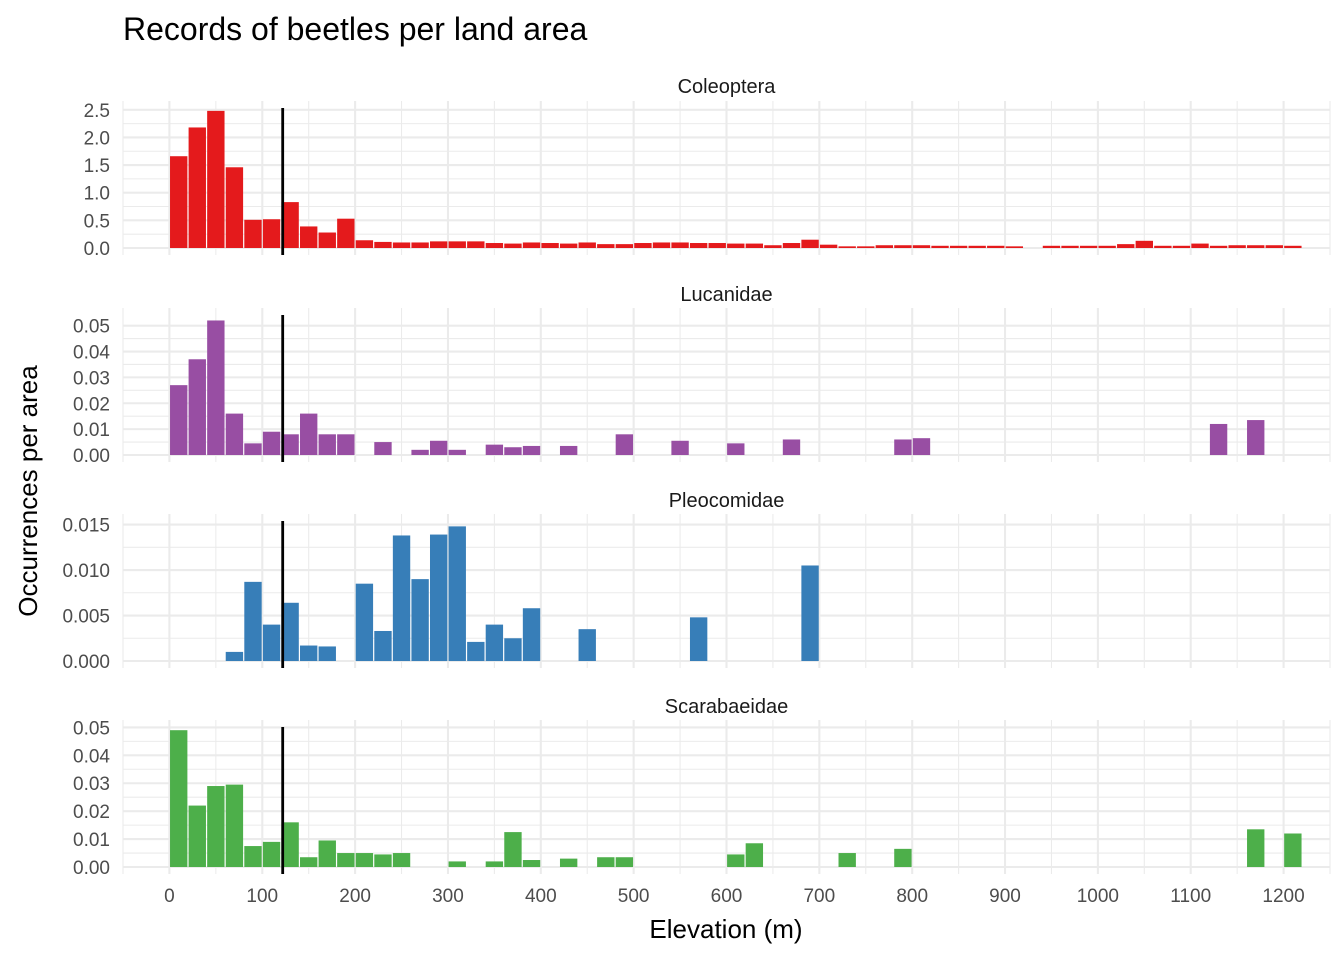 Image resolution: width=1344 pixels, height=960 pixels. I want to click on x-tick-label: 800, so click(912, 896).